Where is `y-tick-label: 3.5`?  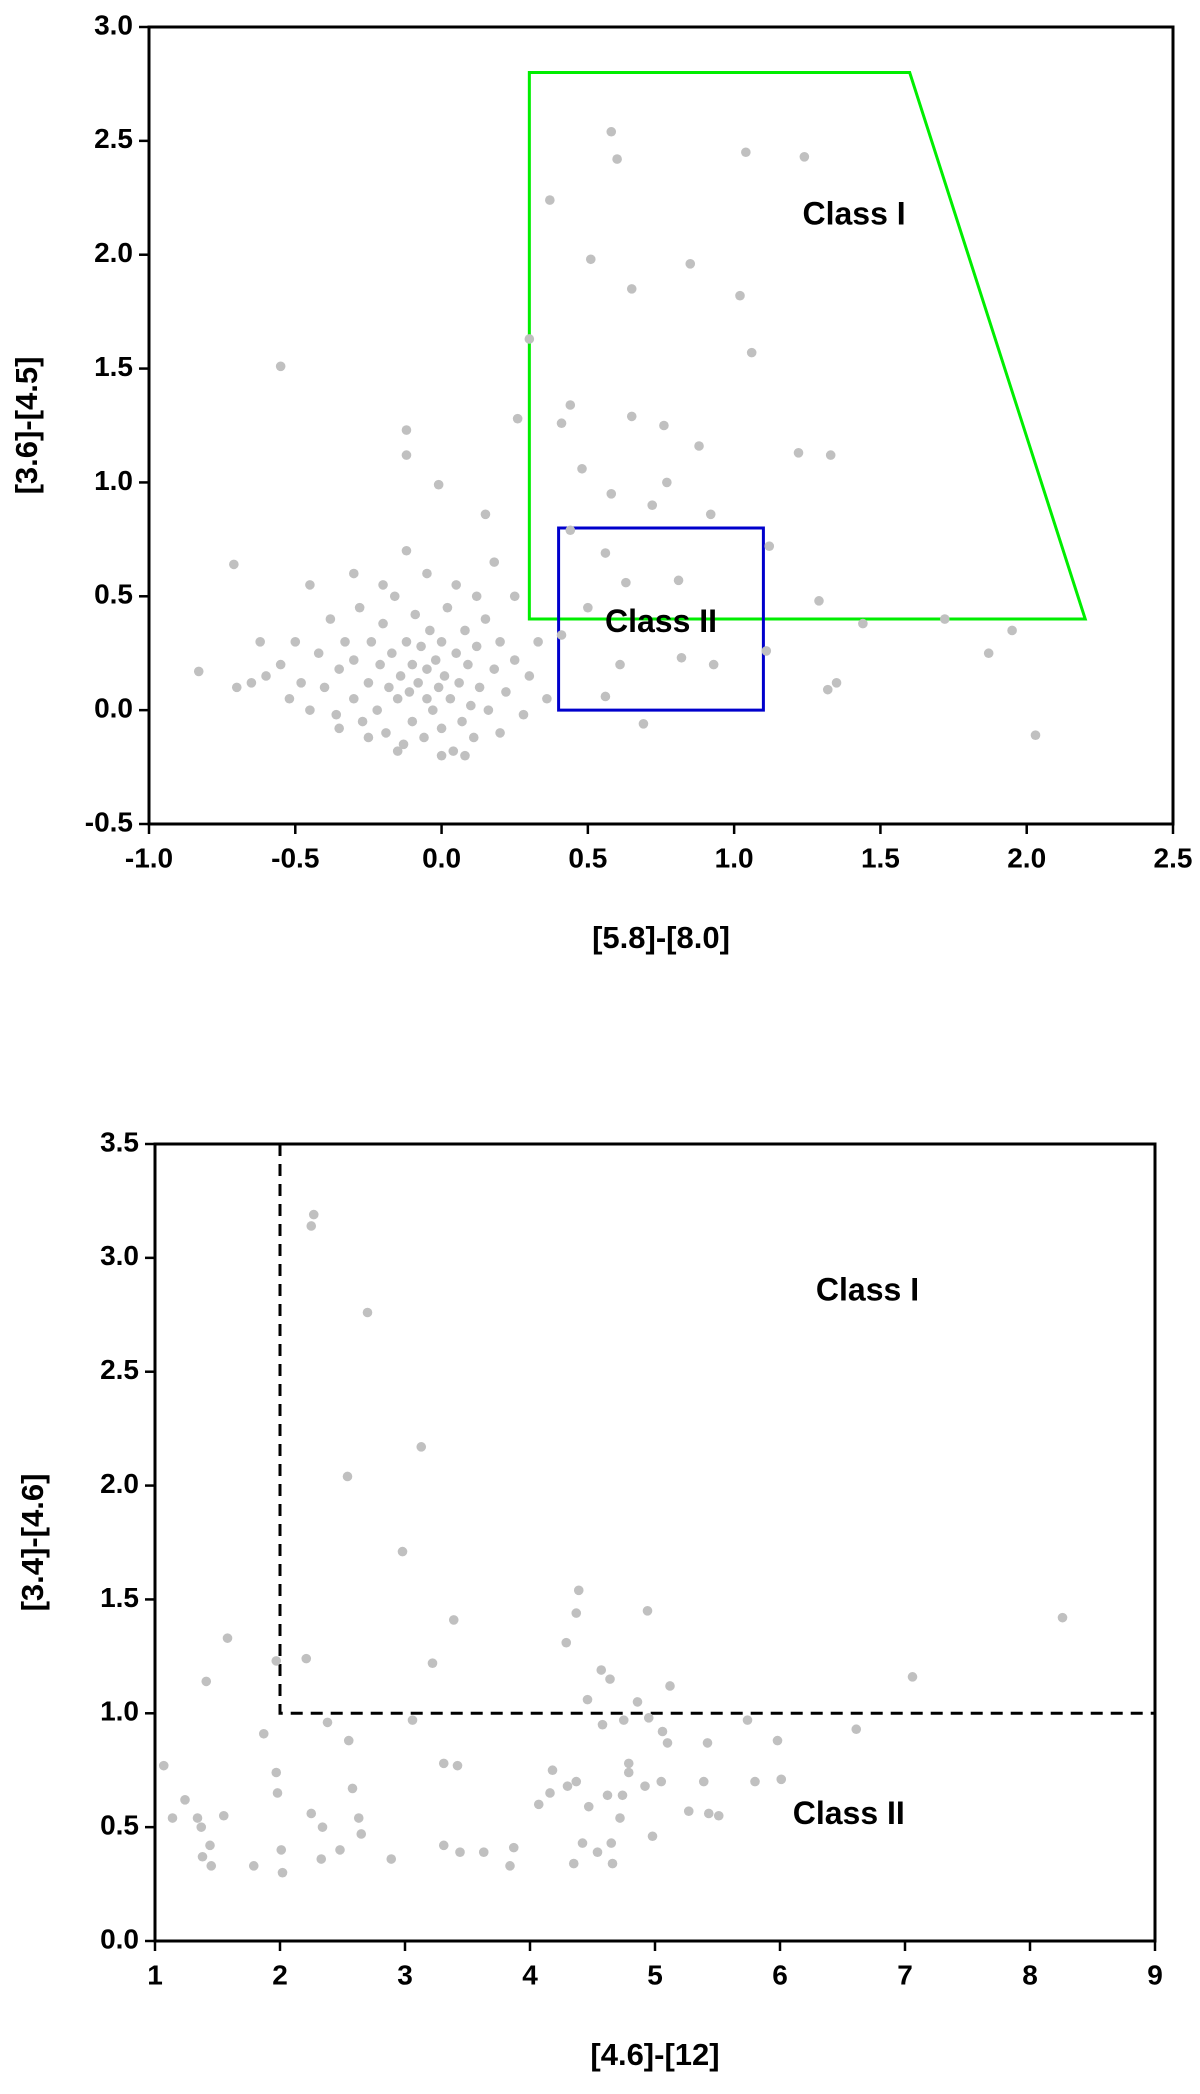
y-tick-label: 3.5 is located at coordinates (119, 1141).